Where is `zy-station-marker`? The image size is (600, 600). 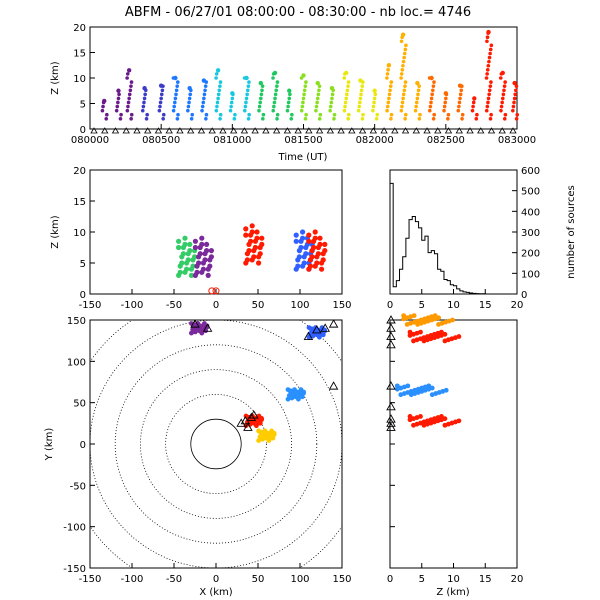
zy-station-marker is located at coordinates (391, 335).